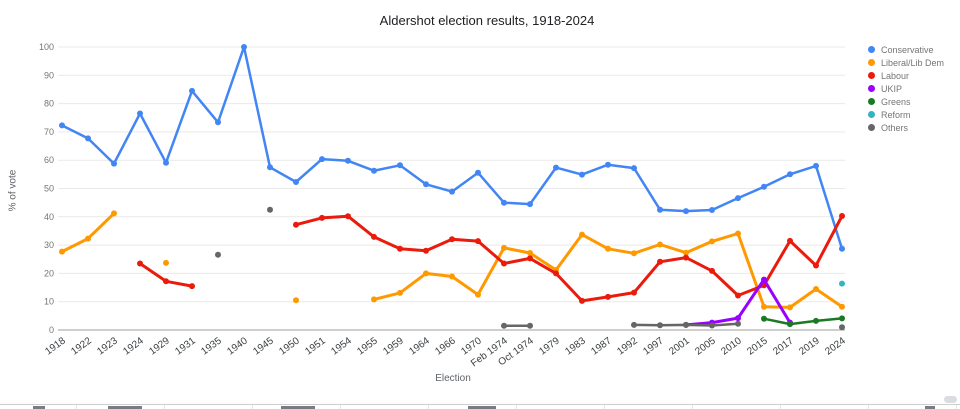 This screenshot has height=409, width=960. What do you see at coordinates (906, 75) in the screenshot?
I see `legend-item-labour: Labour` at bounding box center [906, 75].